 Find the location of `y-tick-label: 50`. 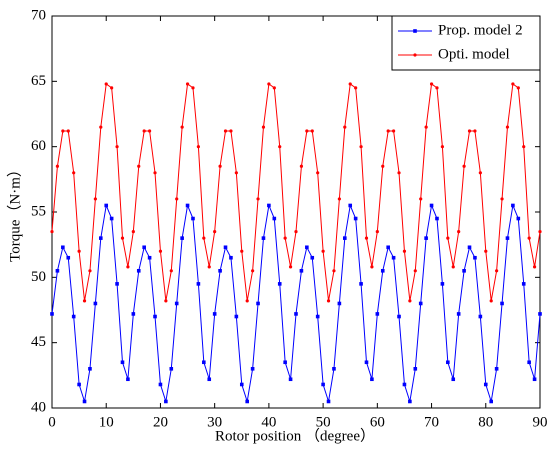

y-tick-label: 50 is located at coordinates (38, 277).